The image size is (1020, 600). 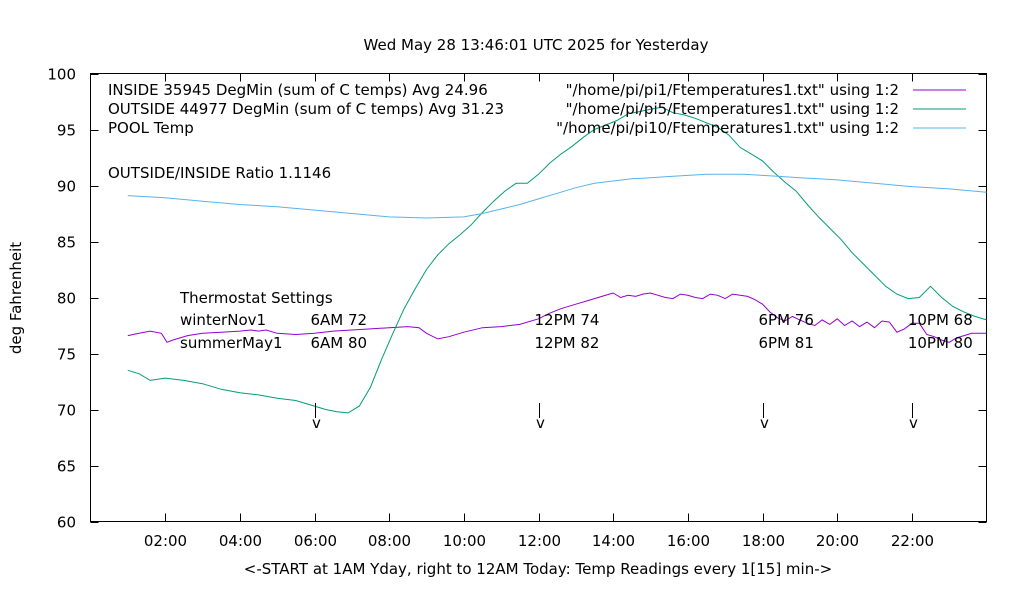 I want to click on x-tick-label: 12:00, so click(x=539, y=541).